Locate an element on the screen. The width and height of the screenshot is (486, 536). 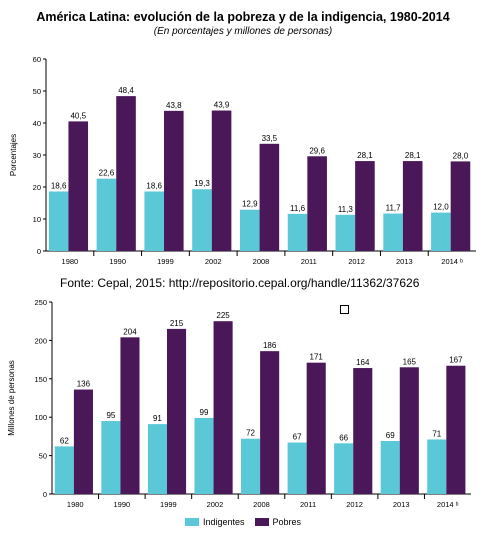
chart1-data-label-indigentes: 12,0 is located at coordinates (441, 207).